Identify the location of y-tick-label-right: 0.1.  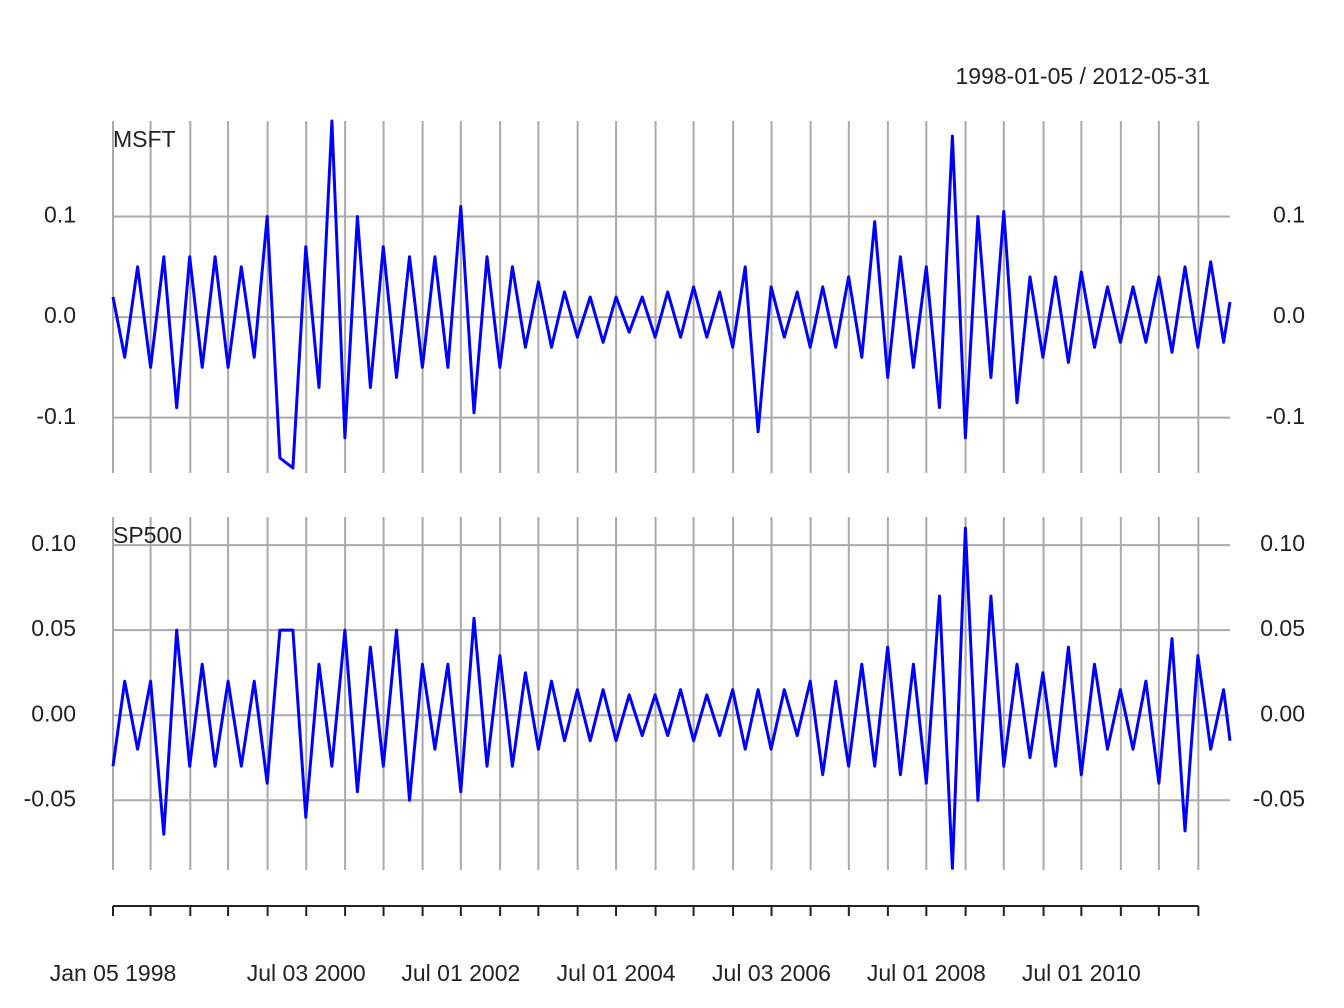
(1289, 215).